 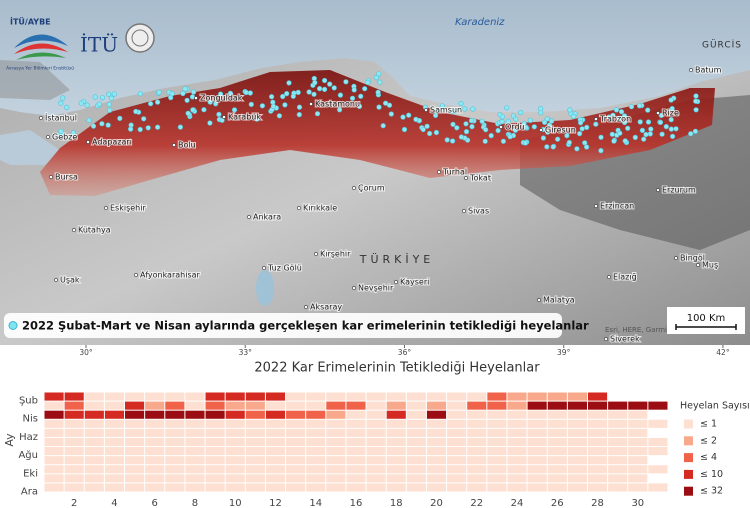 I want to click on logo-university: İTÜ, so click(x=99, y=44).